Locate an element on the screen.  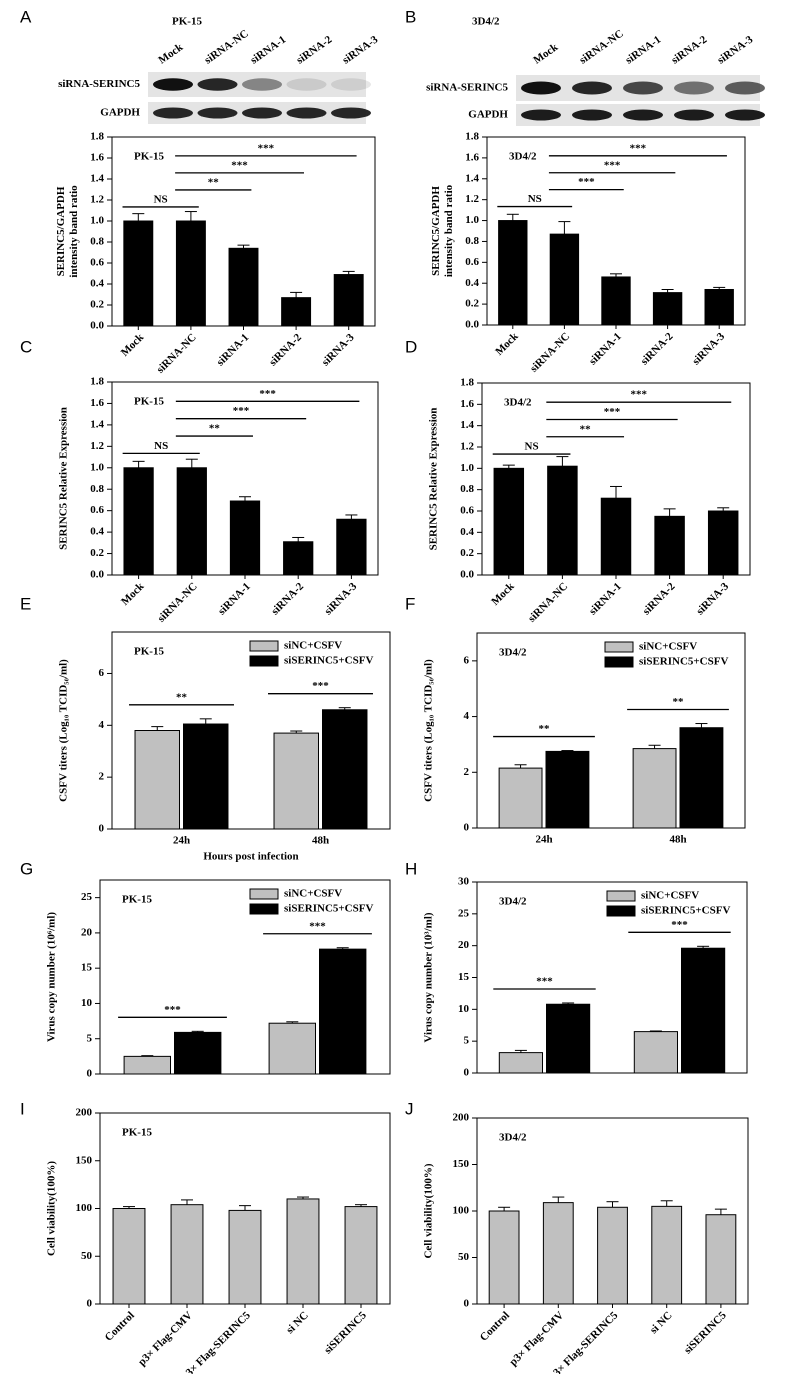
chart-title: PK-15 is located at coordinates (149, 157).